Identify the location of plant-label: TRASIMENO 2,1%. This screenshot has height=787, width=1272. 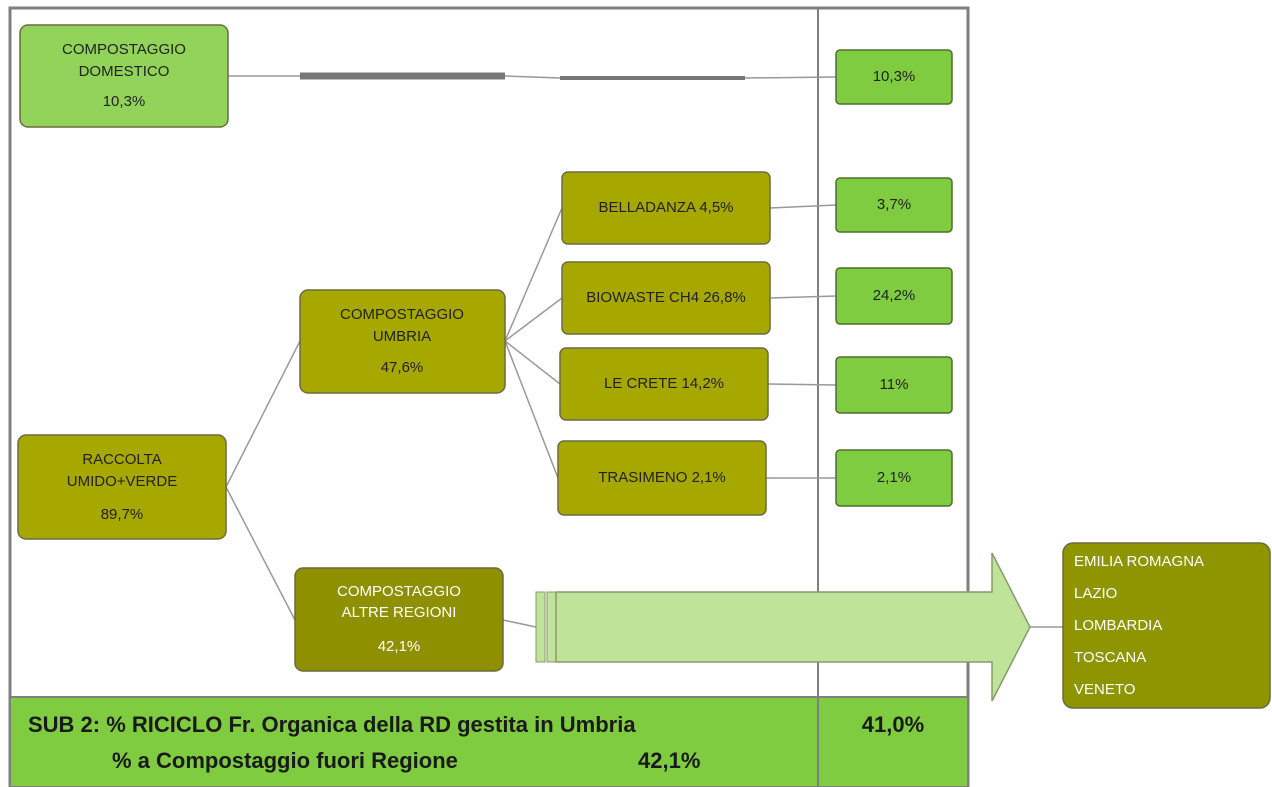
(662, 477).